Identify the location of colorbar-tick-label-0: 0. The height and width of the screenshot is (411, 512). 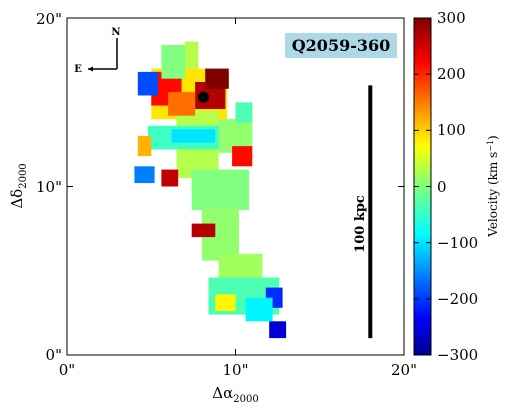
(442, 187).